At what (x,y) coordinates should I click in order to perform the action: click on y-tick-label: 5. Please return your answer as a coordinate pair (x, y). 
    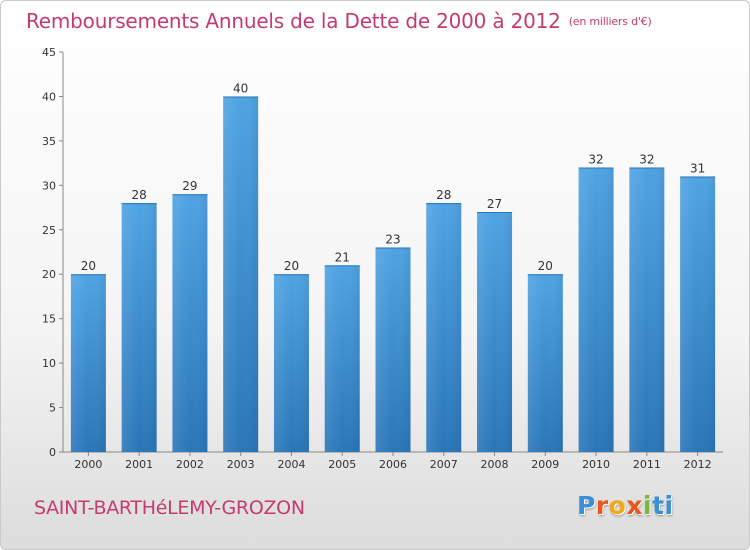
    Looking at the image, I should click on (52, 408).